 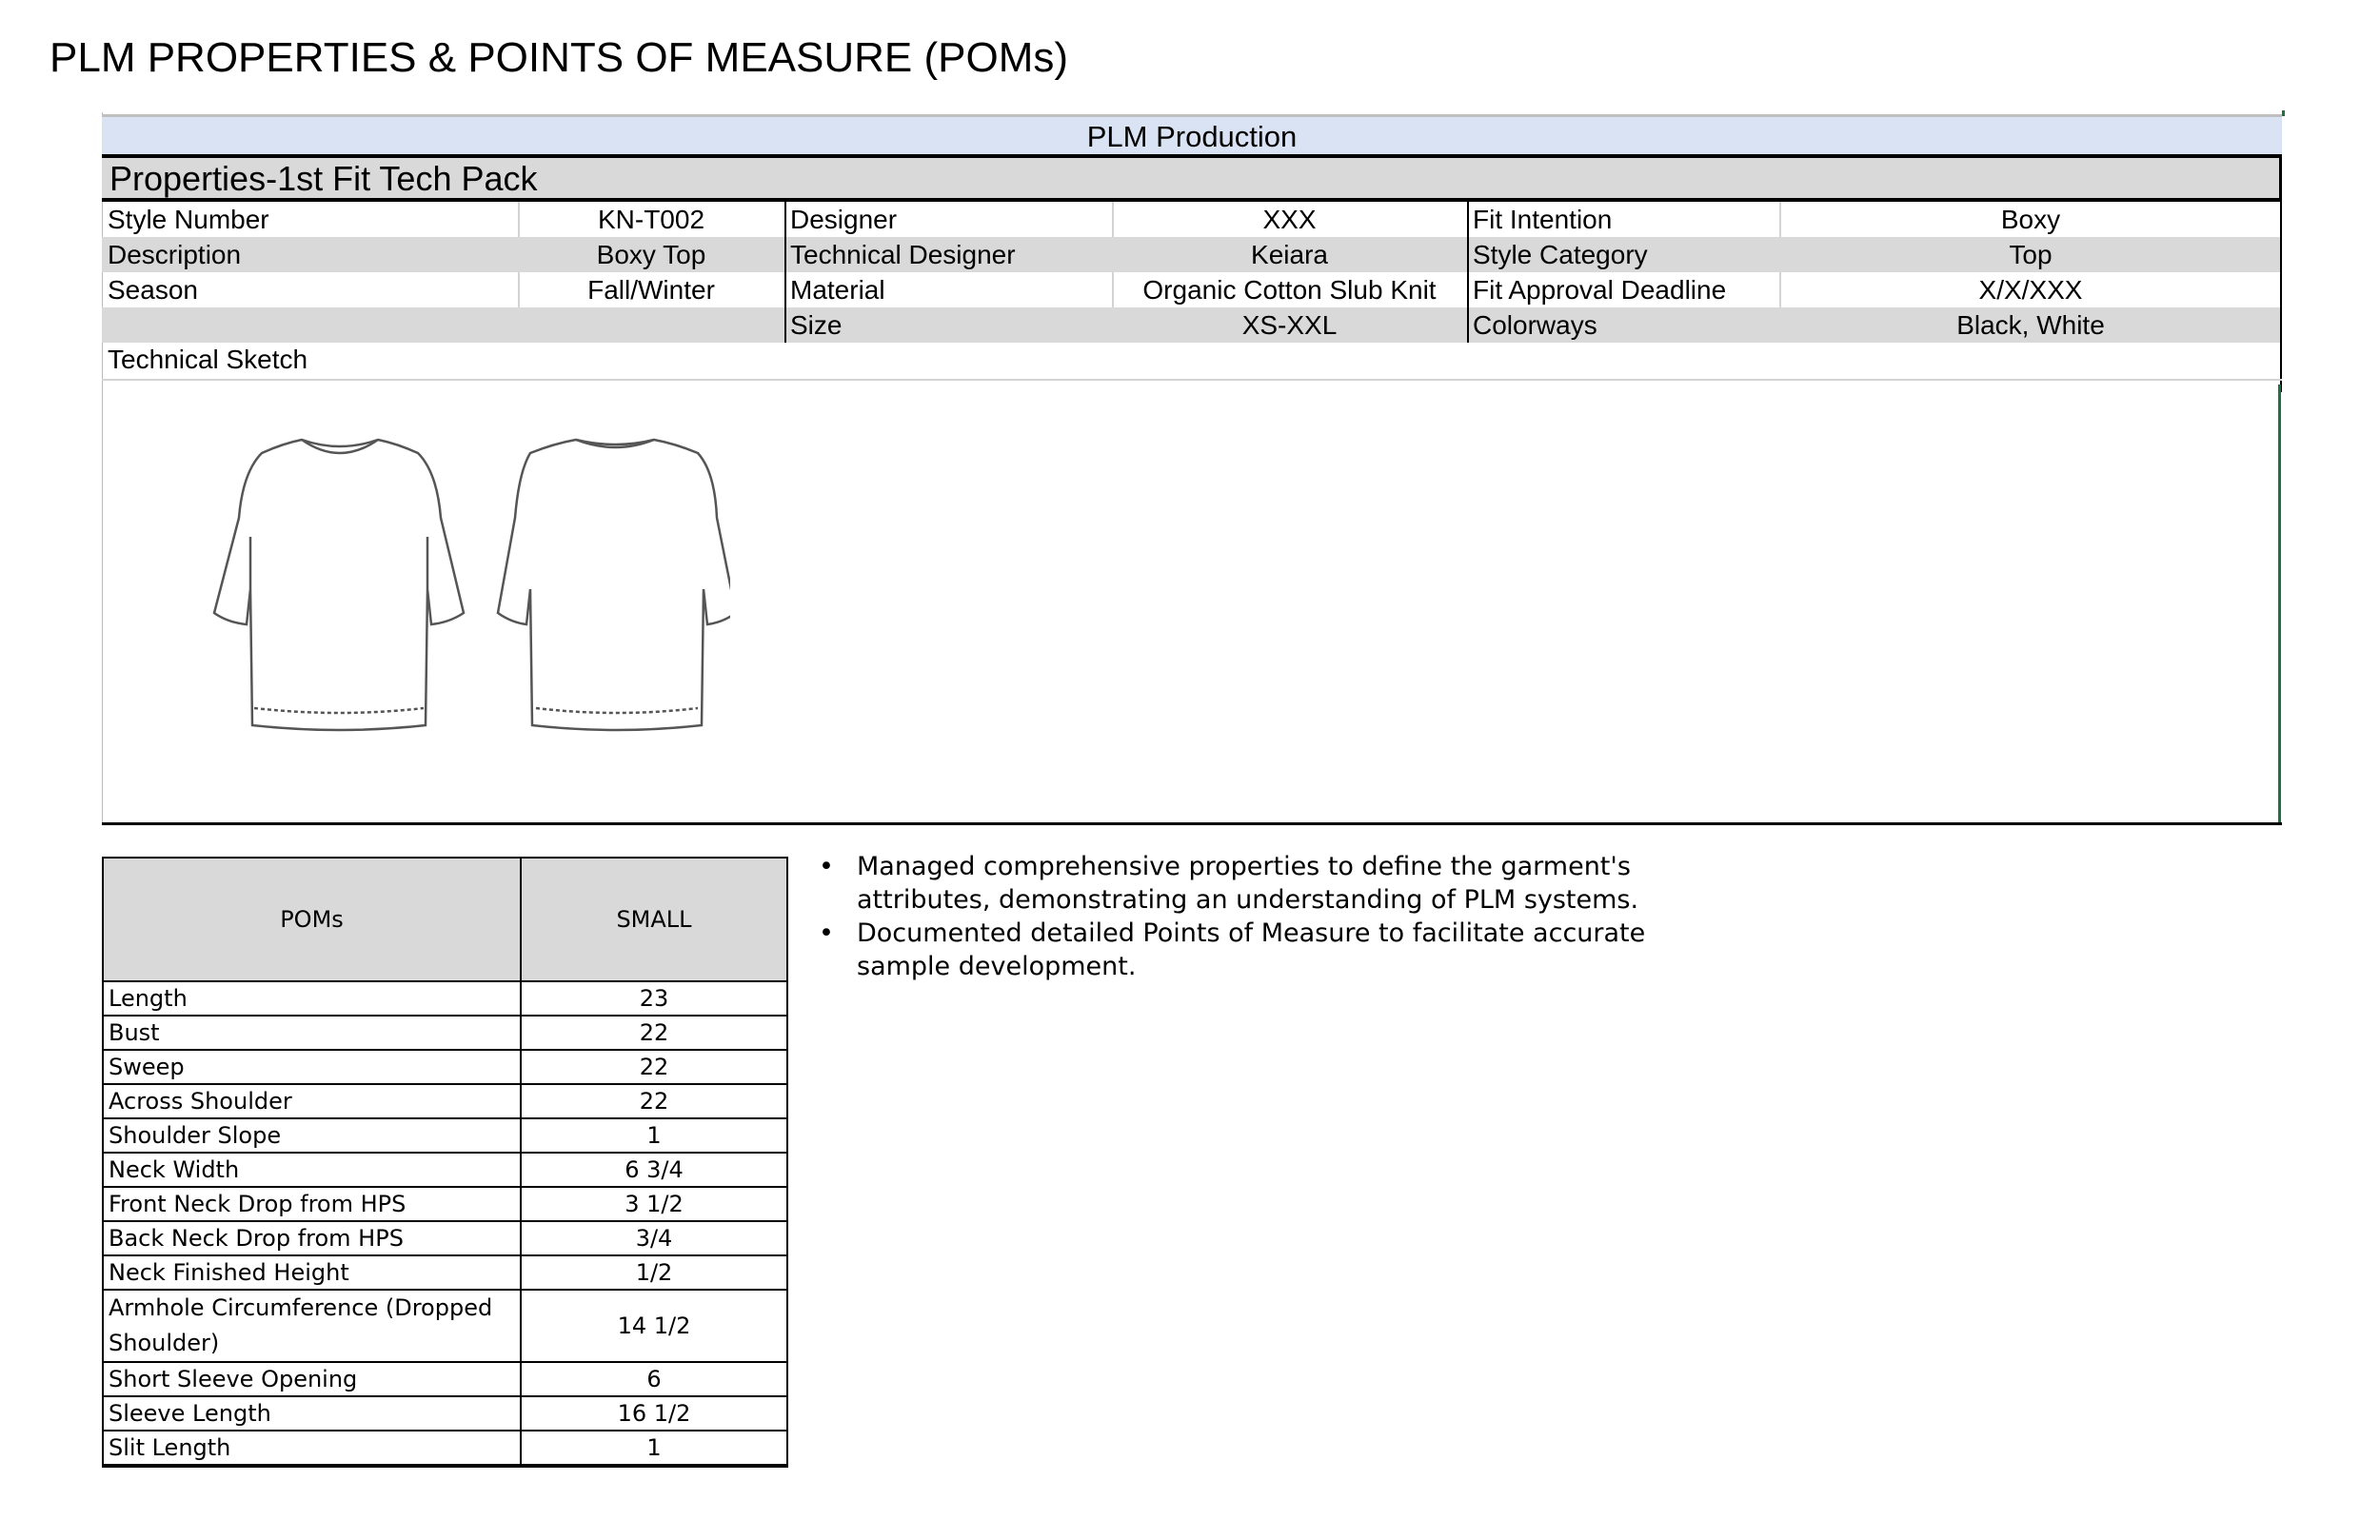 I want to click on tshirt-sketches, so click(x=471, y=585).